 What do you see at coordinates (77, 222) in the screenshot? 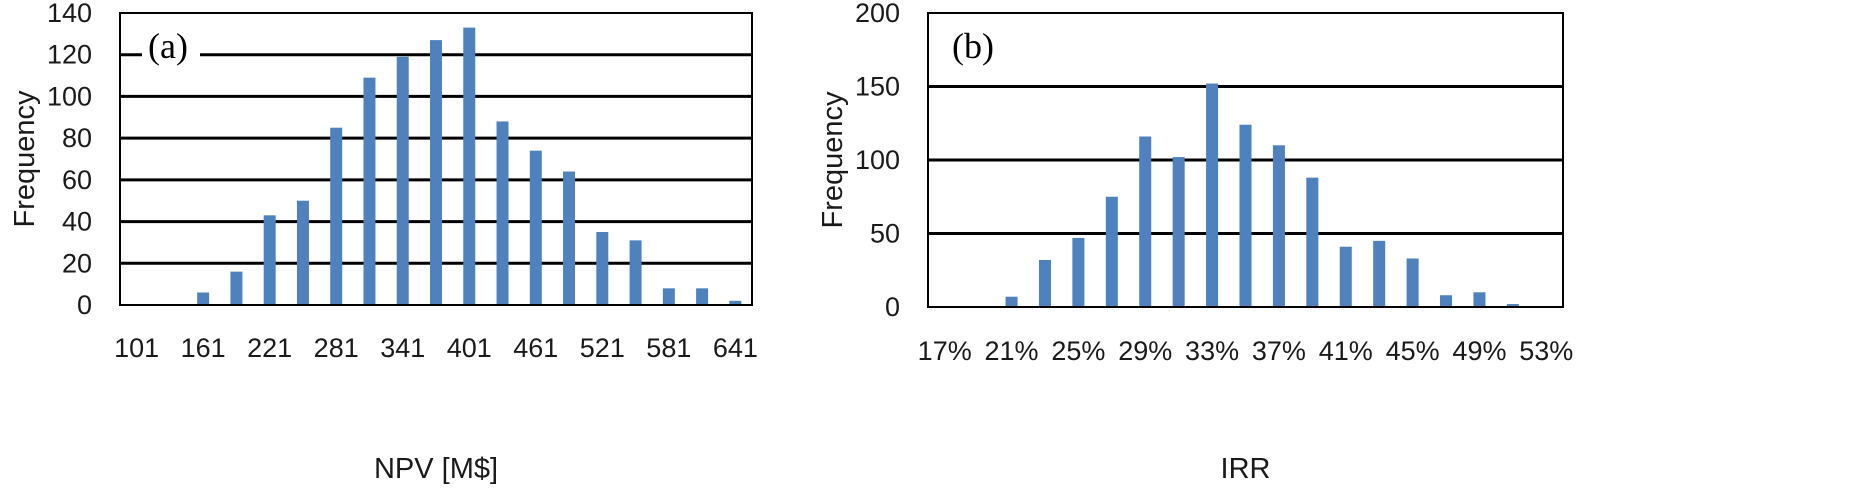
I see `y-tick-label: 40` at bounding box center [77, 222].